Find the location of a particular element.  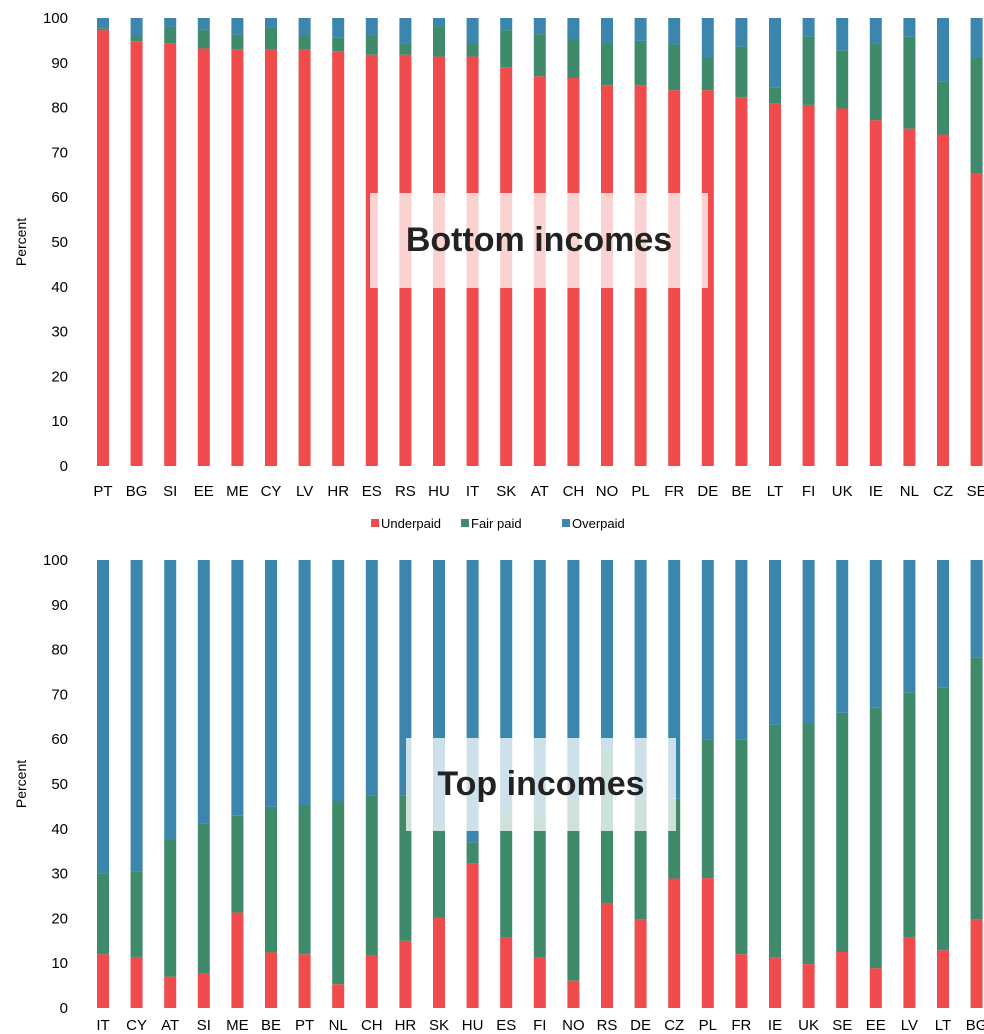

bar-overpaid-rs is located at coordinates (607, 655).